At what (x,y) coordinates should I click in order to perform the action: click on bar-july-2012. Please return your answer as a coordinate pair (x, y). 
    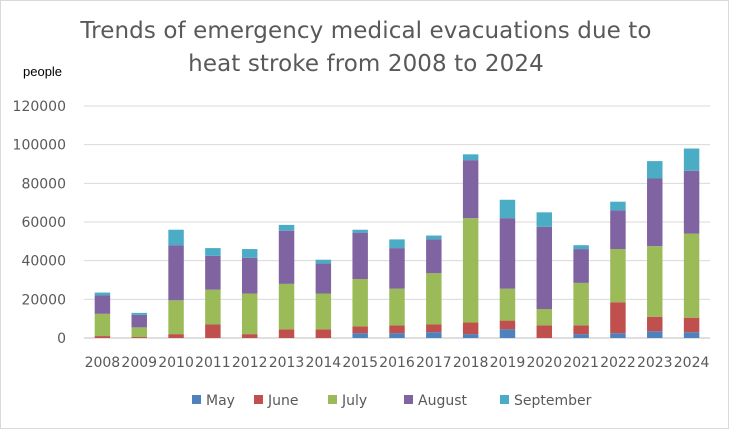
    Looking at the image, I should click on (249, 314).